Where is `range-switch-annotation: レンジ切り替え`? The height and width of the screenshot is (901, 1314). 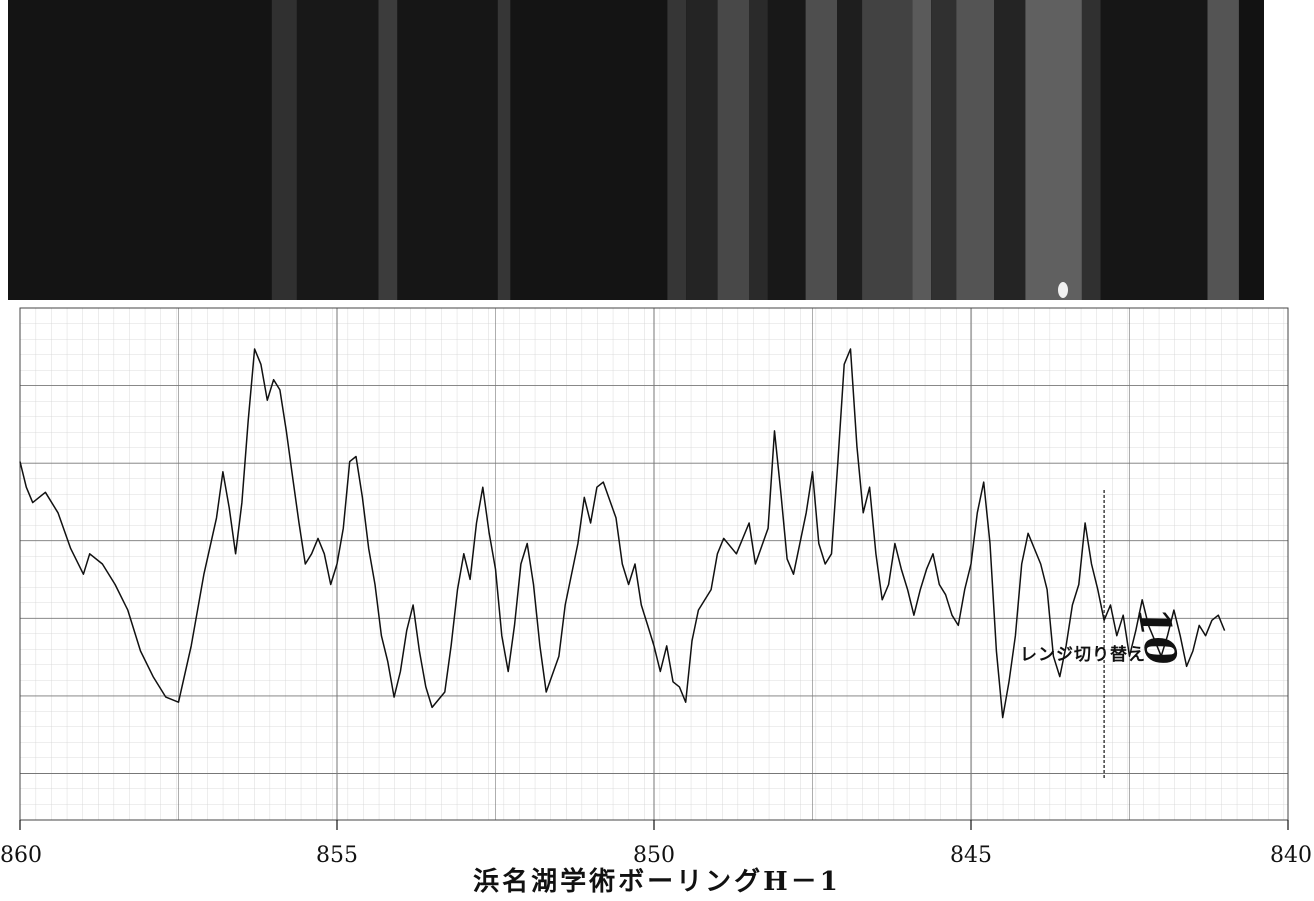 range-switch-annotation: レンジ切り替え is located at coordinates (1083, 654).